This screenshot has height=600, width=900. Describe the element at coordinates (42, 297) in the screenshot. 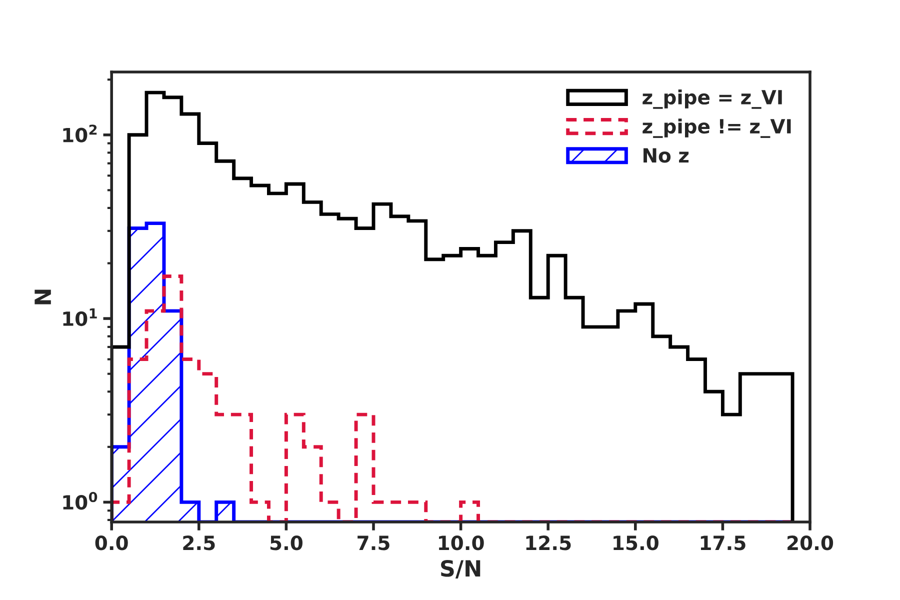

I see `y-axis-title: N` at that location.